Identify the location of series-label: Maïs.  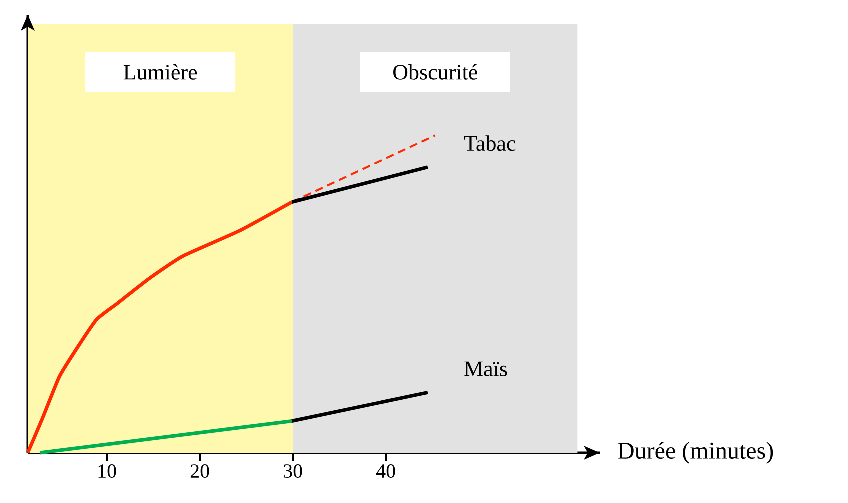
(486, 369).